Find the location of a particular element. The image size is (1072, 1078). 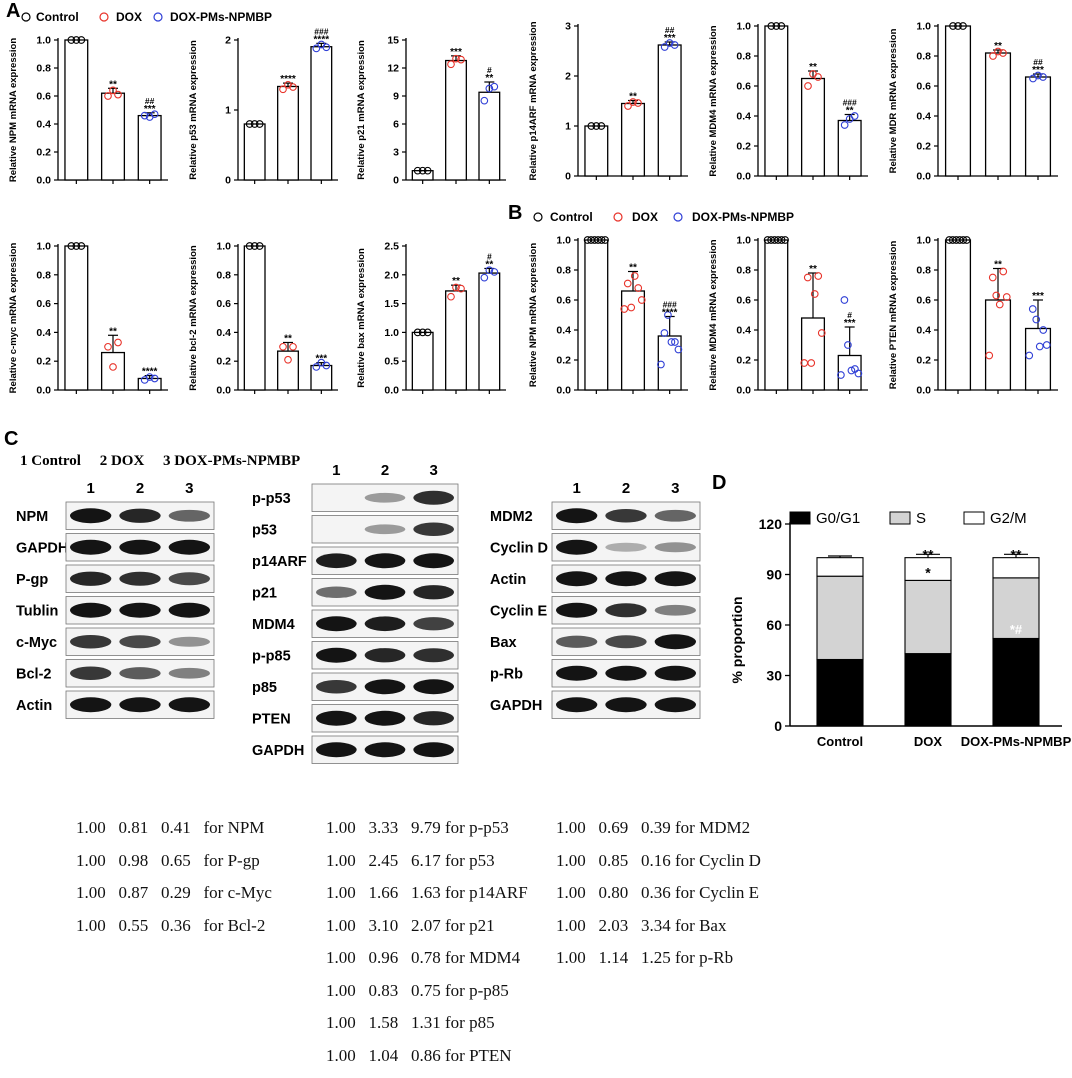

y-axis-label: Relative bax mRNA expression is located at coordinates (361, 318).